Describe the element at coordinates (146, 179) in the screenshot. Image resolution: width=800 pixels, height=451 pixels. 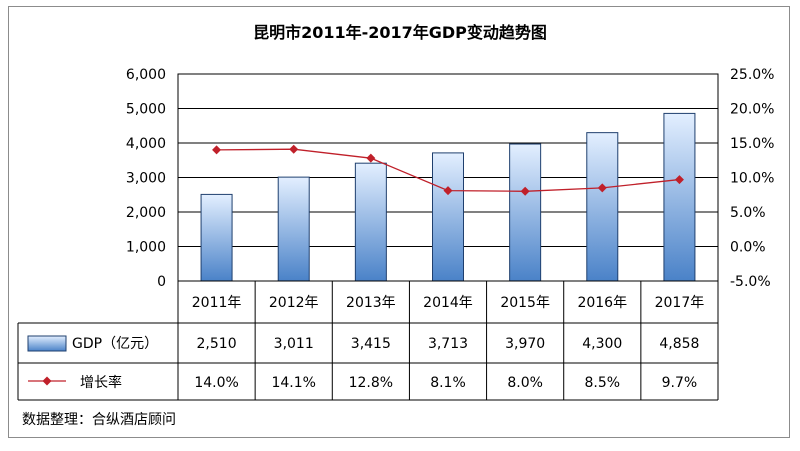
I see `left-axis-tick-label: 3,000` at that location.